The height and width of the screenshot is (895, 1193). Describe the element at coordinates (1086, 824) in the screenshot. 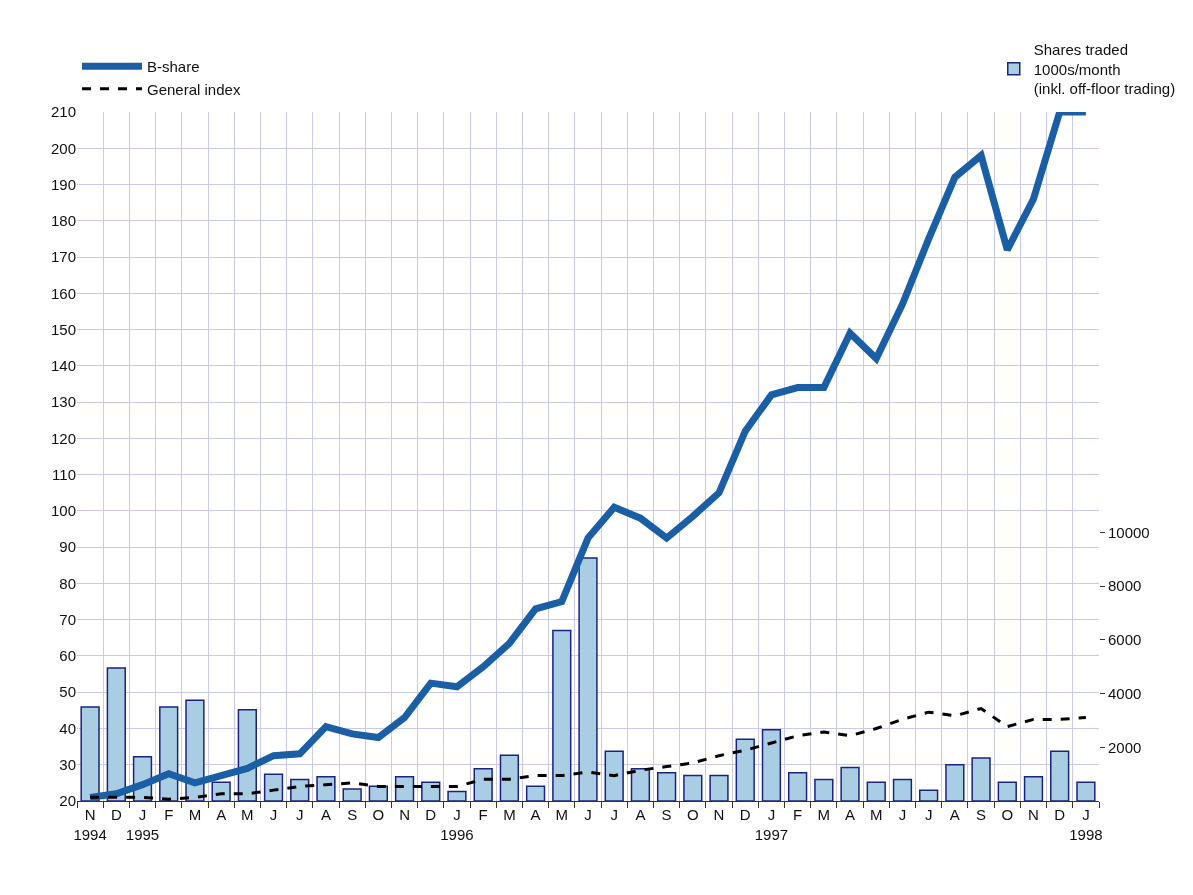

I see `x-tick-label: J 1998` at that location.